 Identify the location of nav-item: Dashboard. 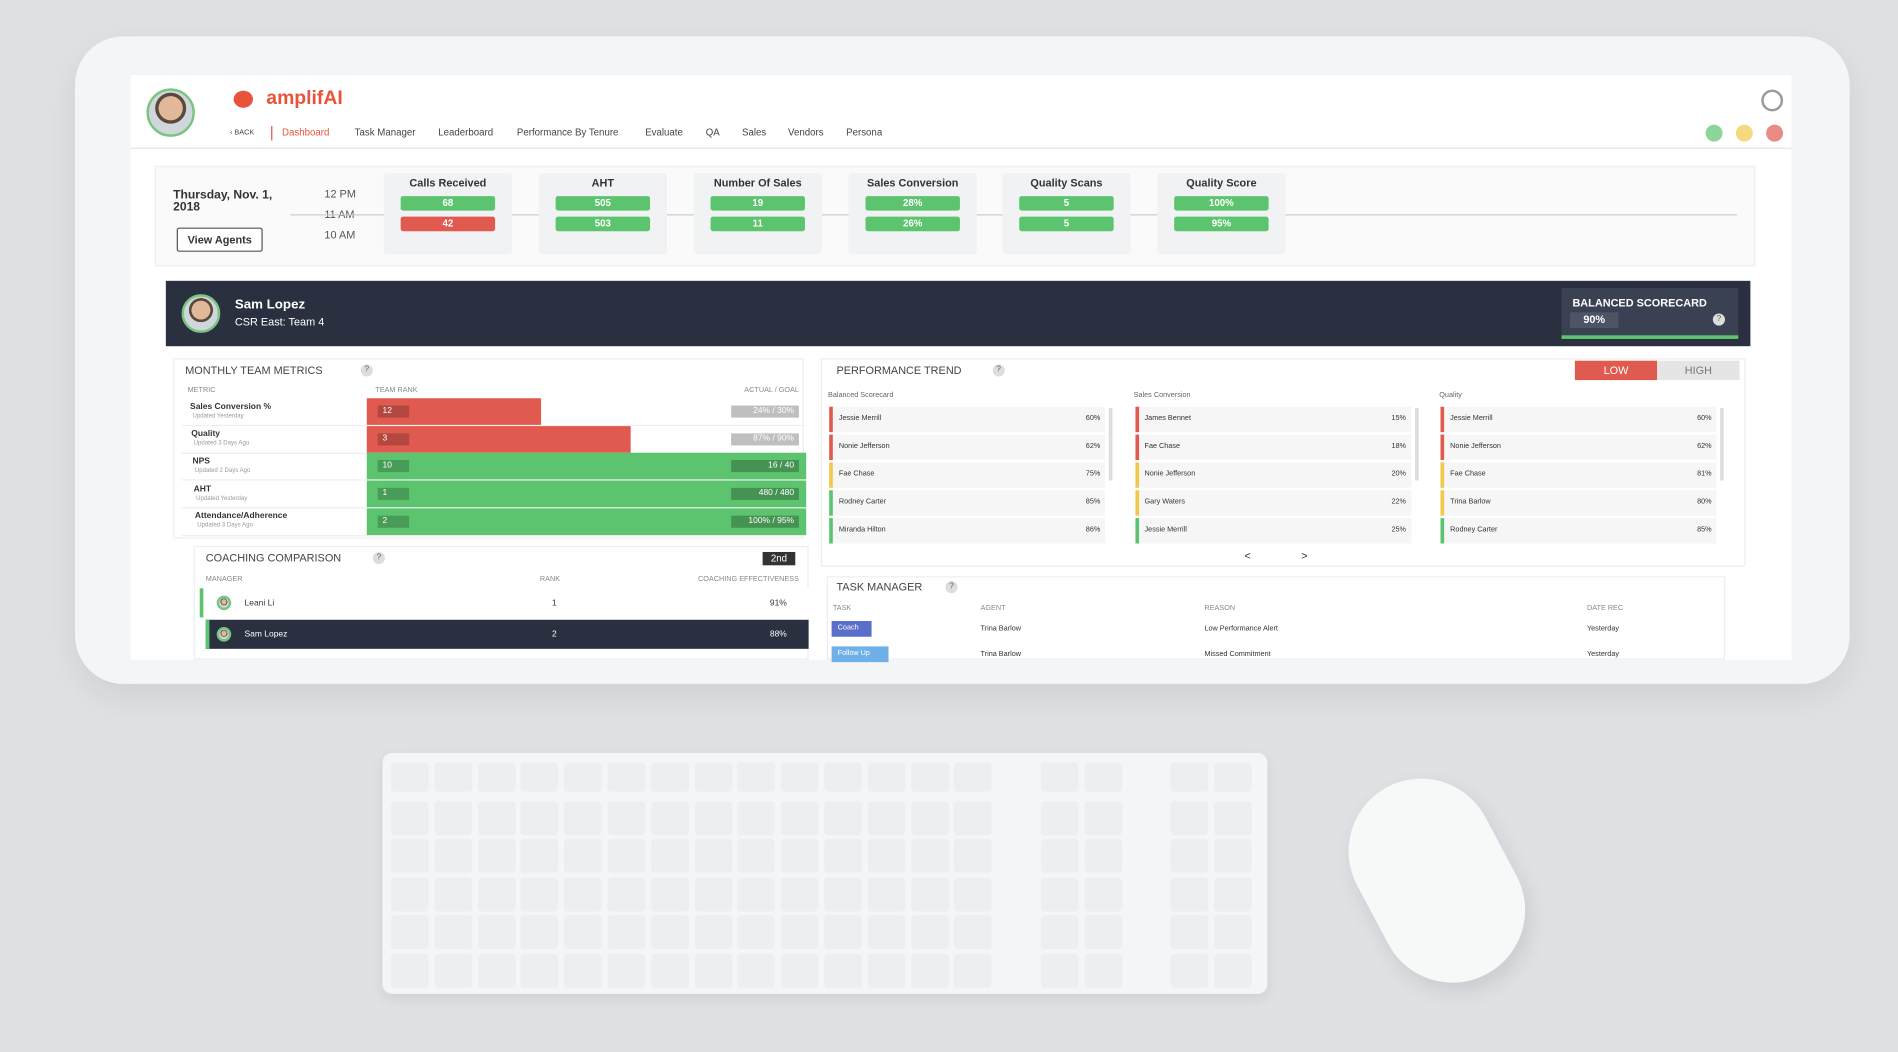
(306, 132).